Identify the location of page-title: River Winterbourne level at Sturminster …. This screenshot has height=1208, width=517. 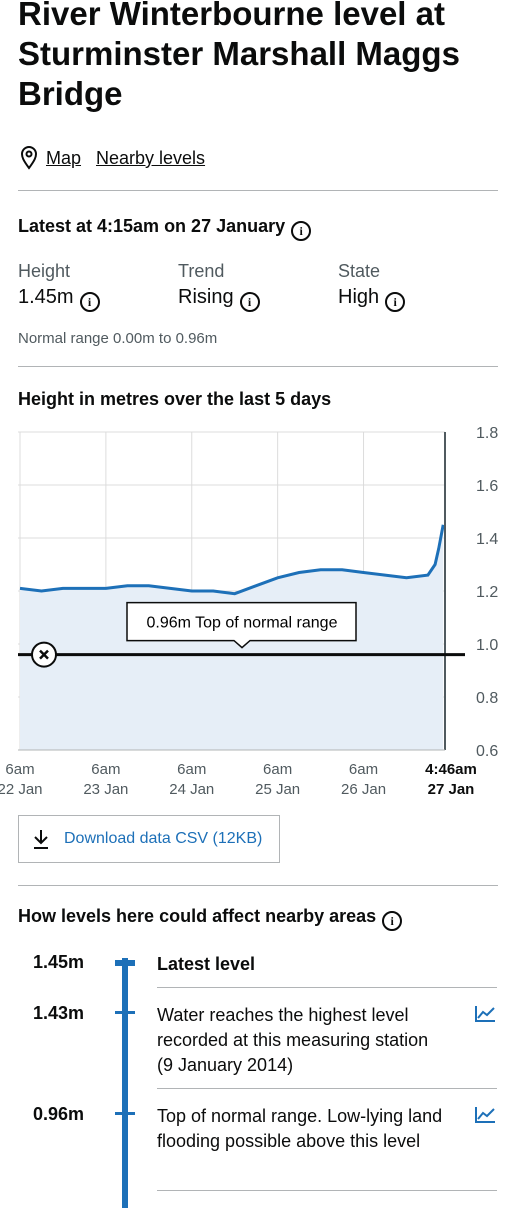
(239, 56).